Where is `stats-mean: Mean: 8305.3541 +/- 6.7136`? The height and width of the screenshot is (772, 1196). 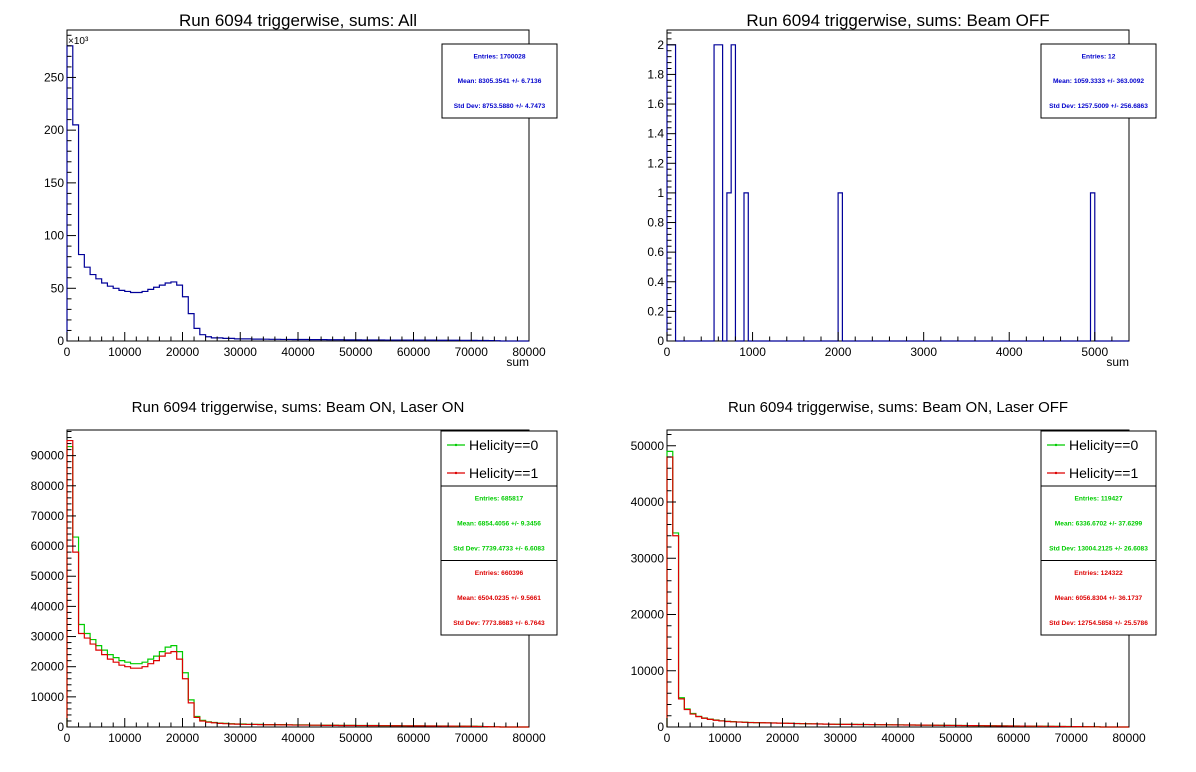 stats-mean: Mean: 8305.3541 +/- 6.7136 is located at coordinates (500, 81).